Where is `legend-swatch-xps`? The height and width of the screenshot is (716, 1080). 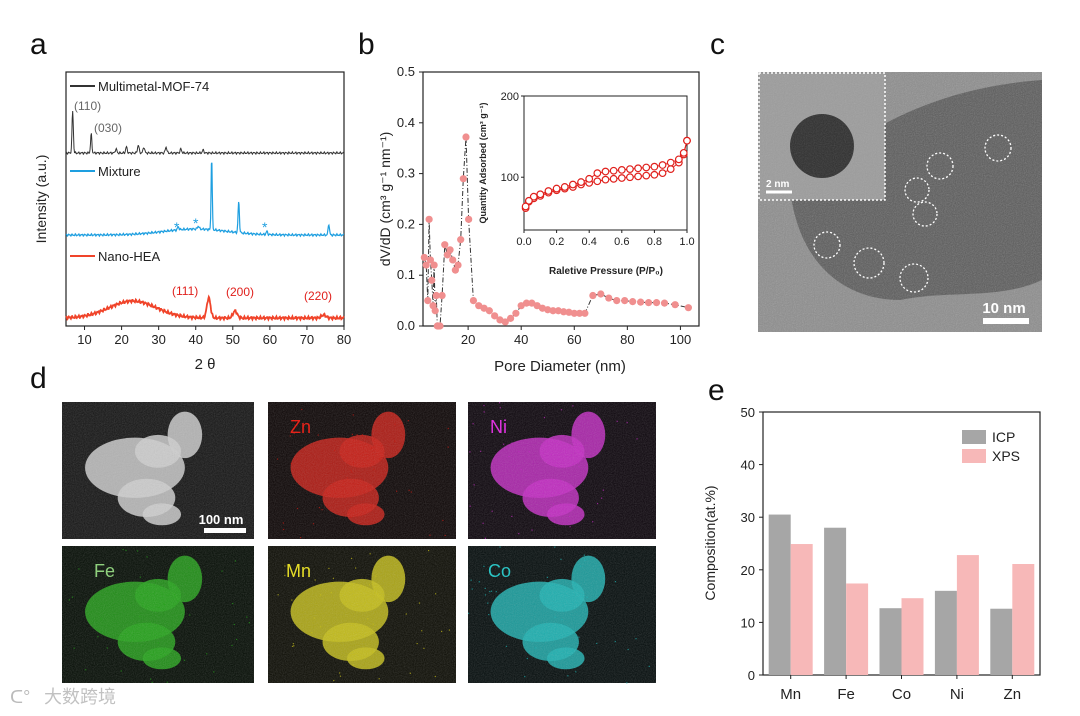 legend-swatch-xps is located at coordinates (974, 456).